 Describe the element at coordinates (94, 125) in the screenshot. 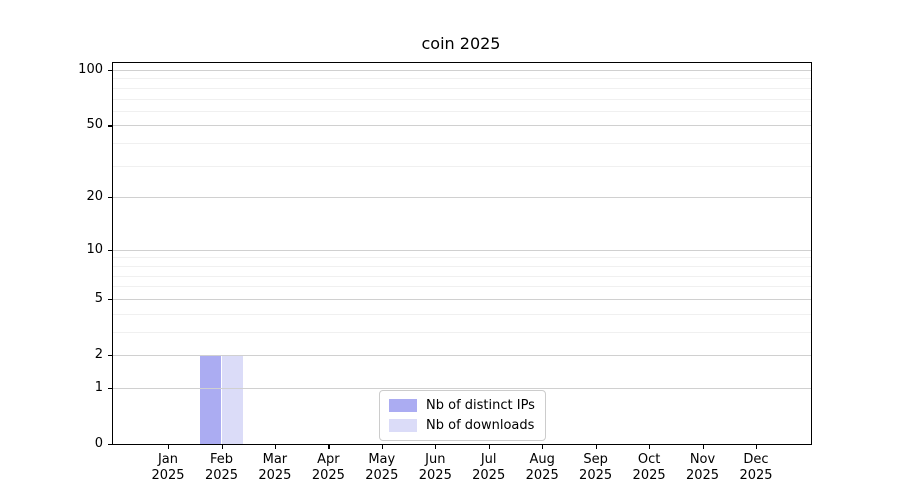

I see `y-tick-label: 50` at that location.